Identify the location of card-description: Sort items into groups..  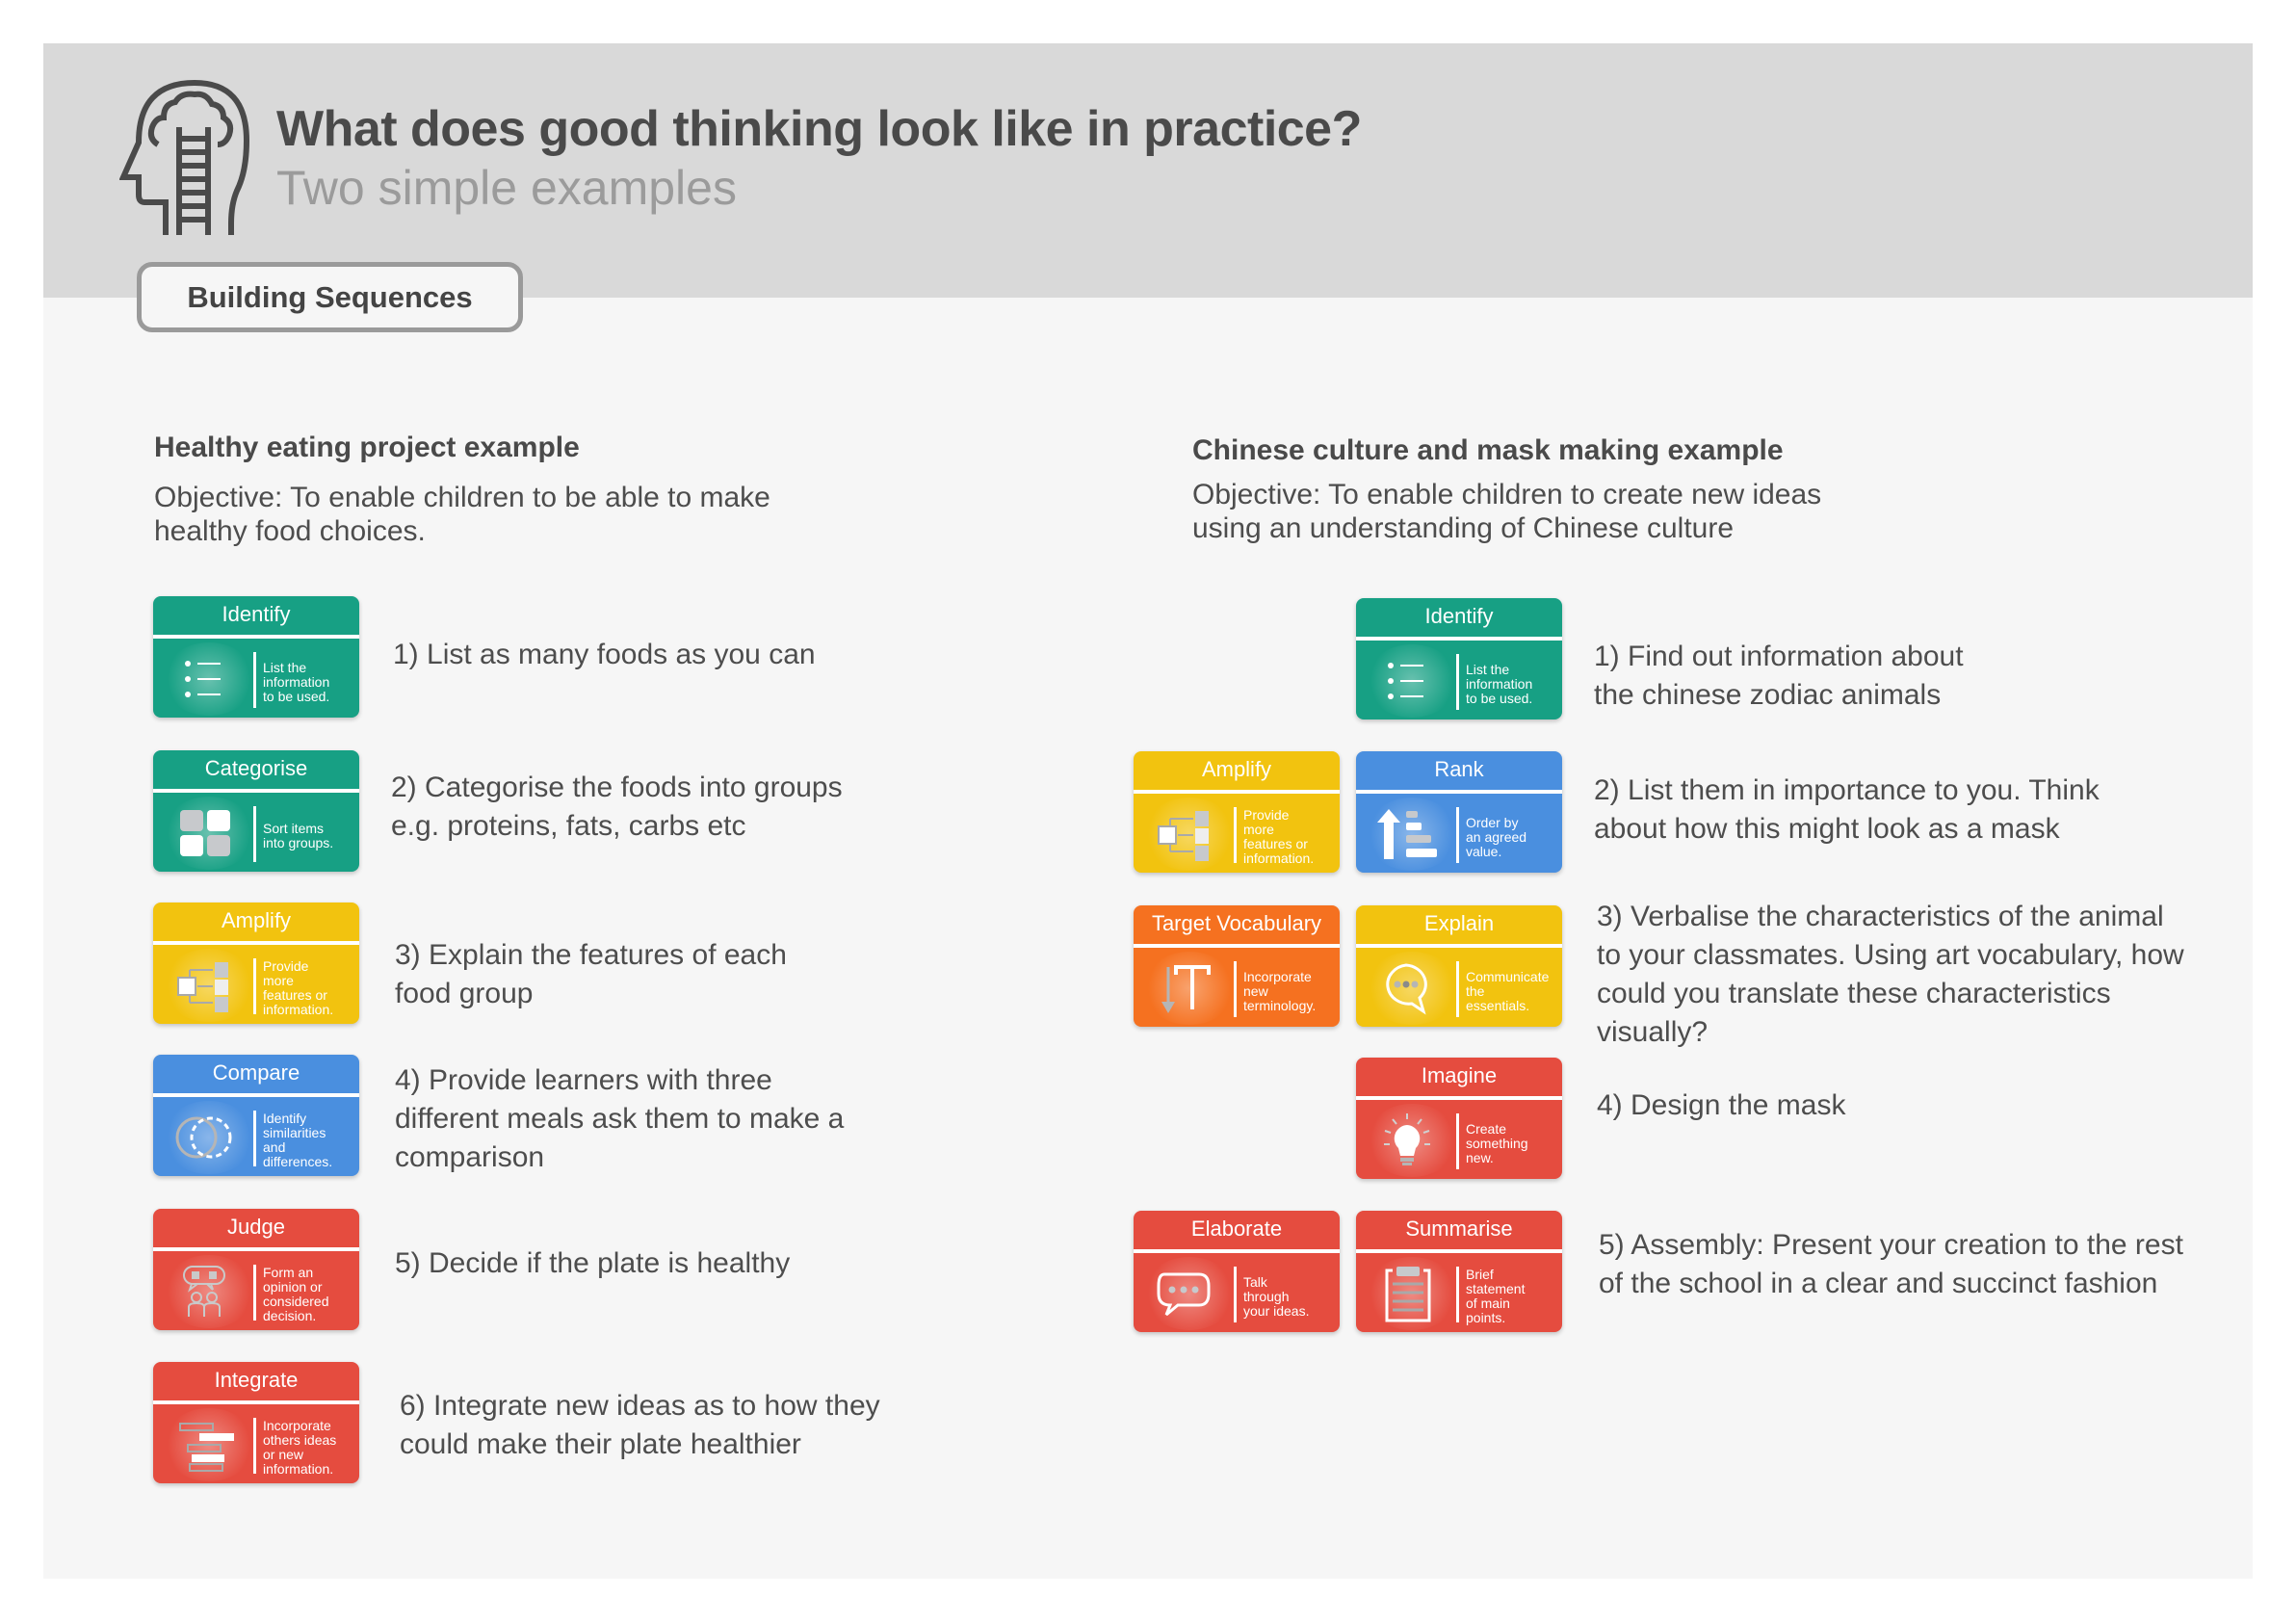
(298, 835).